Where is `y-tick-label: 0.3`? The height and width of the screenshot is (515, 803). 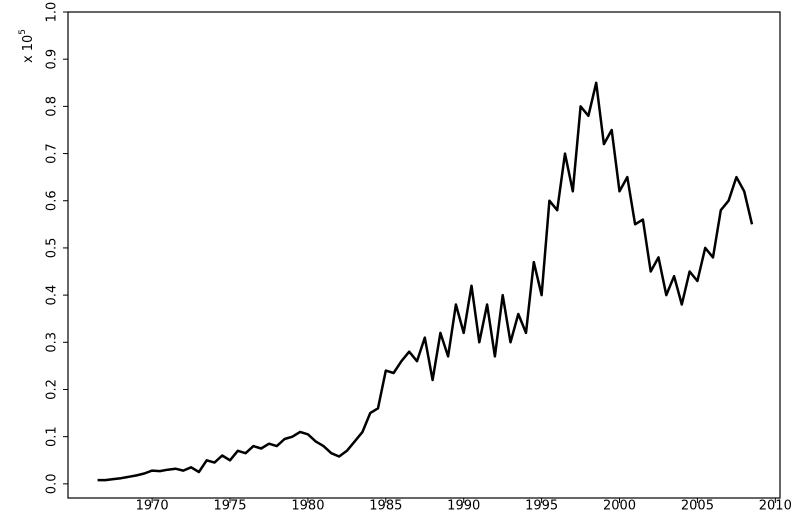 y-tick-label: 0.3 is located at coordinates (52, 342).